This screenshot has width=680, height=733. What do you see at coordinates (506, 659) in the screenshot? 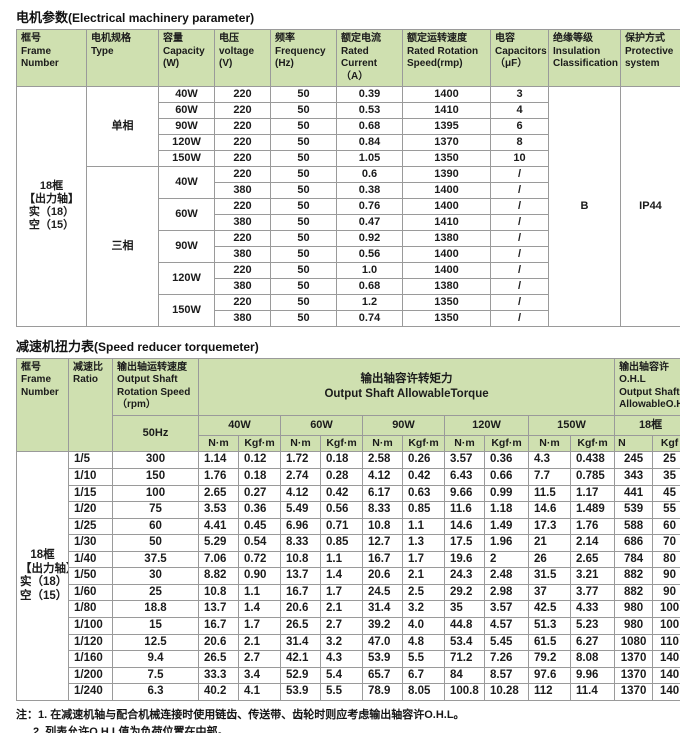
I see `torque-120w-kgfm-cell: 7.26` at bounding box center [506, 659].